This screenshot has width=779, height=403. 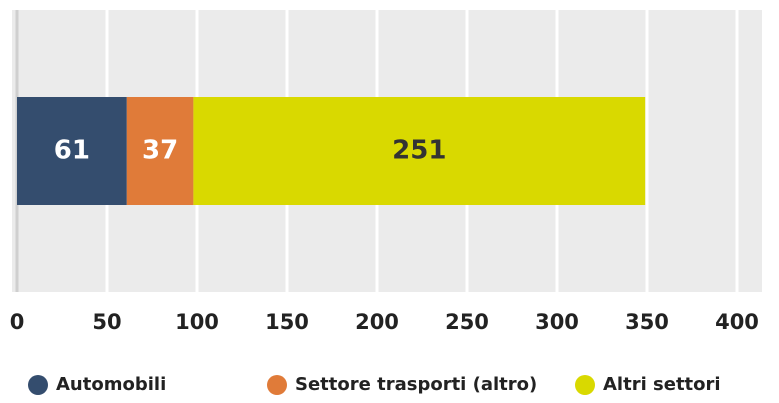 I want to click on data-label: 37, so click(x=160, y=151).